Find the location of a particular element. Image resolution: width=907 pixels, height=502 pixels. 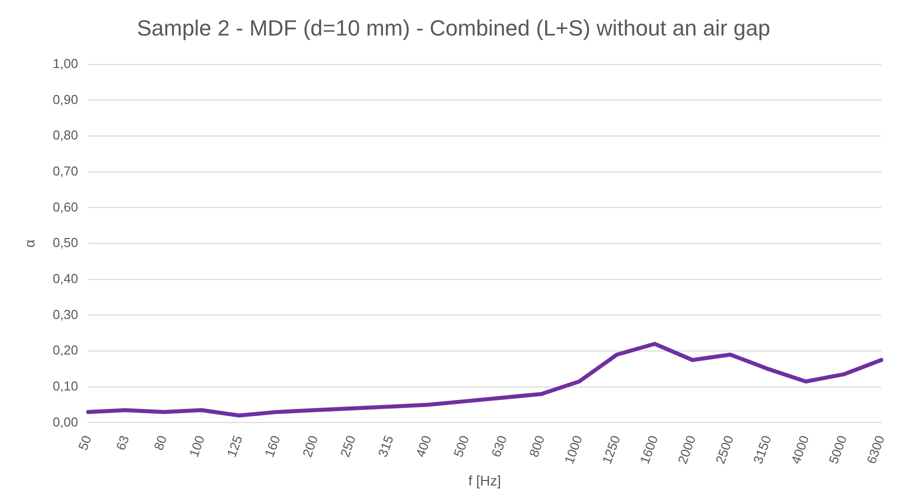

x-tick-label: 1600 is located at coordinates (648, 449).